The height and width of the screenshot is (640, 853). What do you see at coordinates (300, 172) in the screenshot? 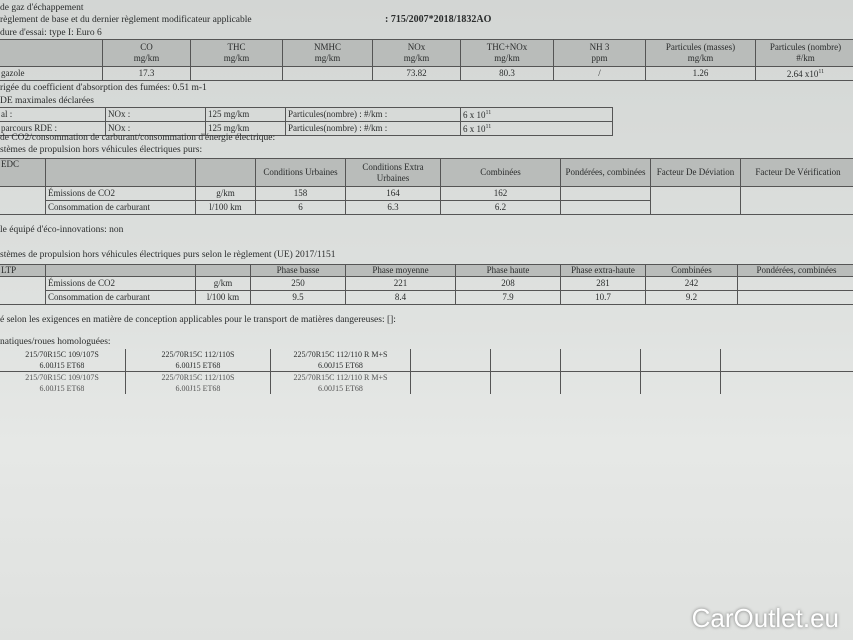
I see `header-urban: Conditions Urbaines` at bounding box center [300, 172].